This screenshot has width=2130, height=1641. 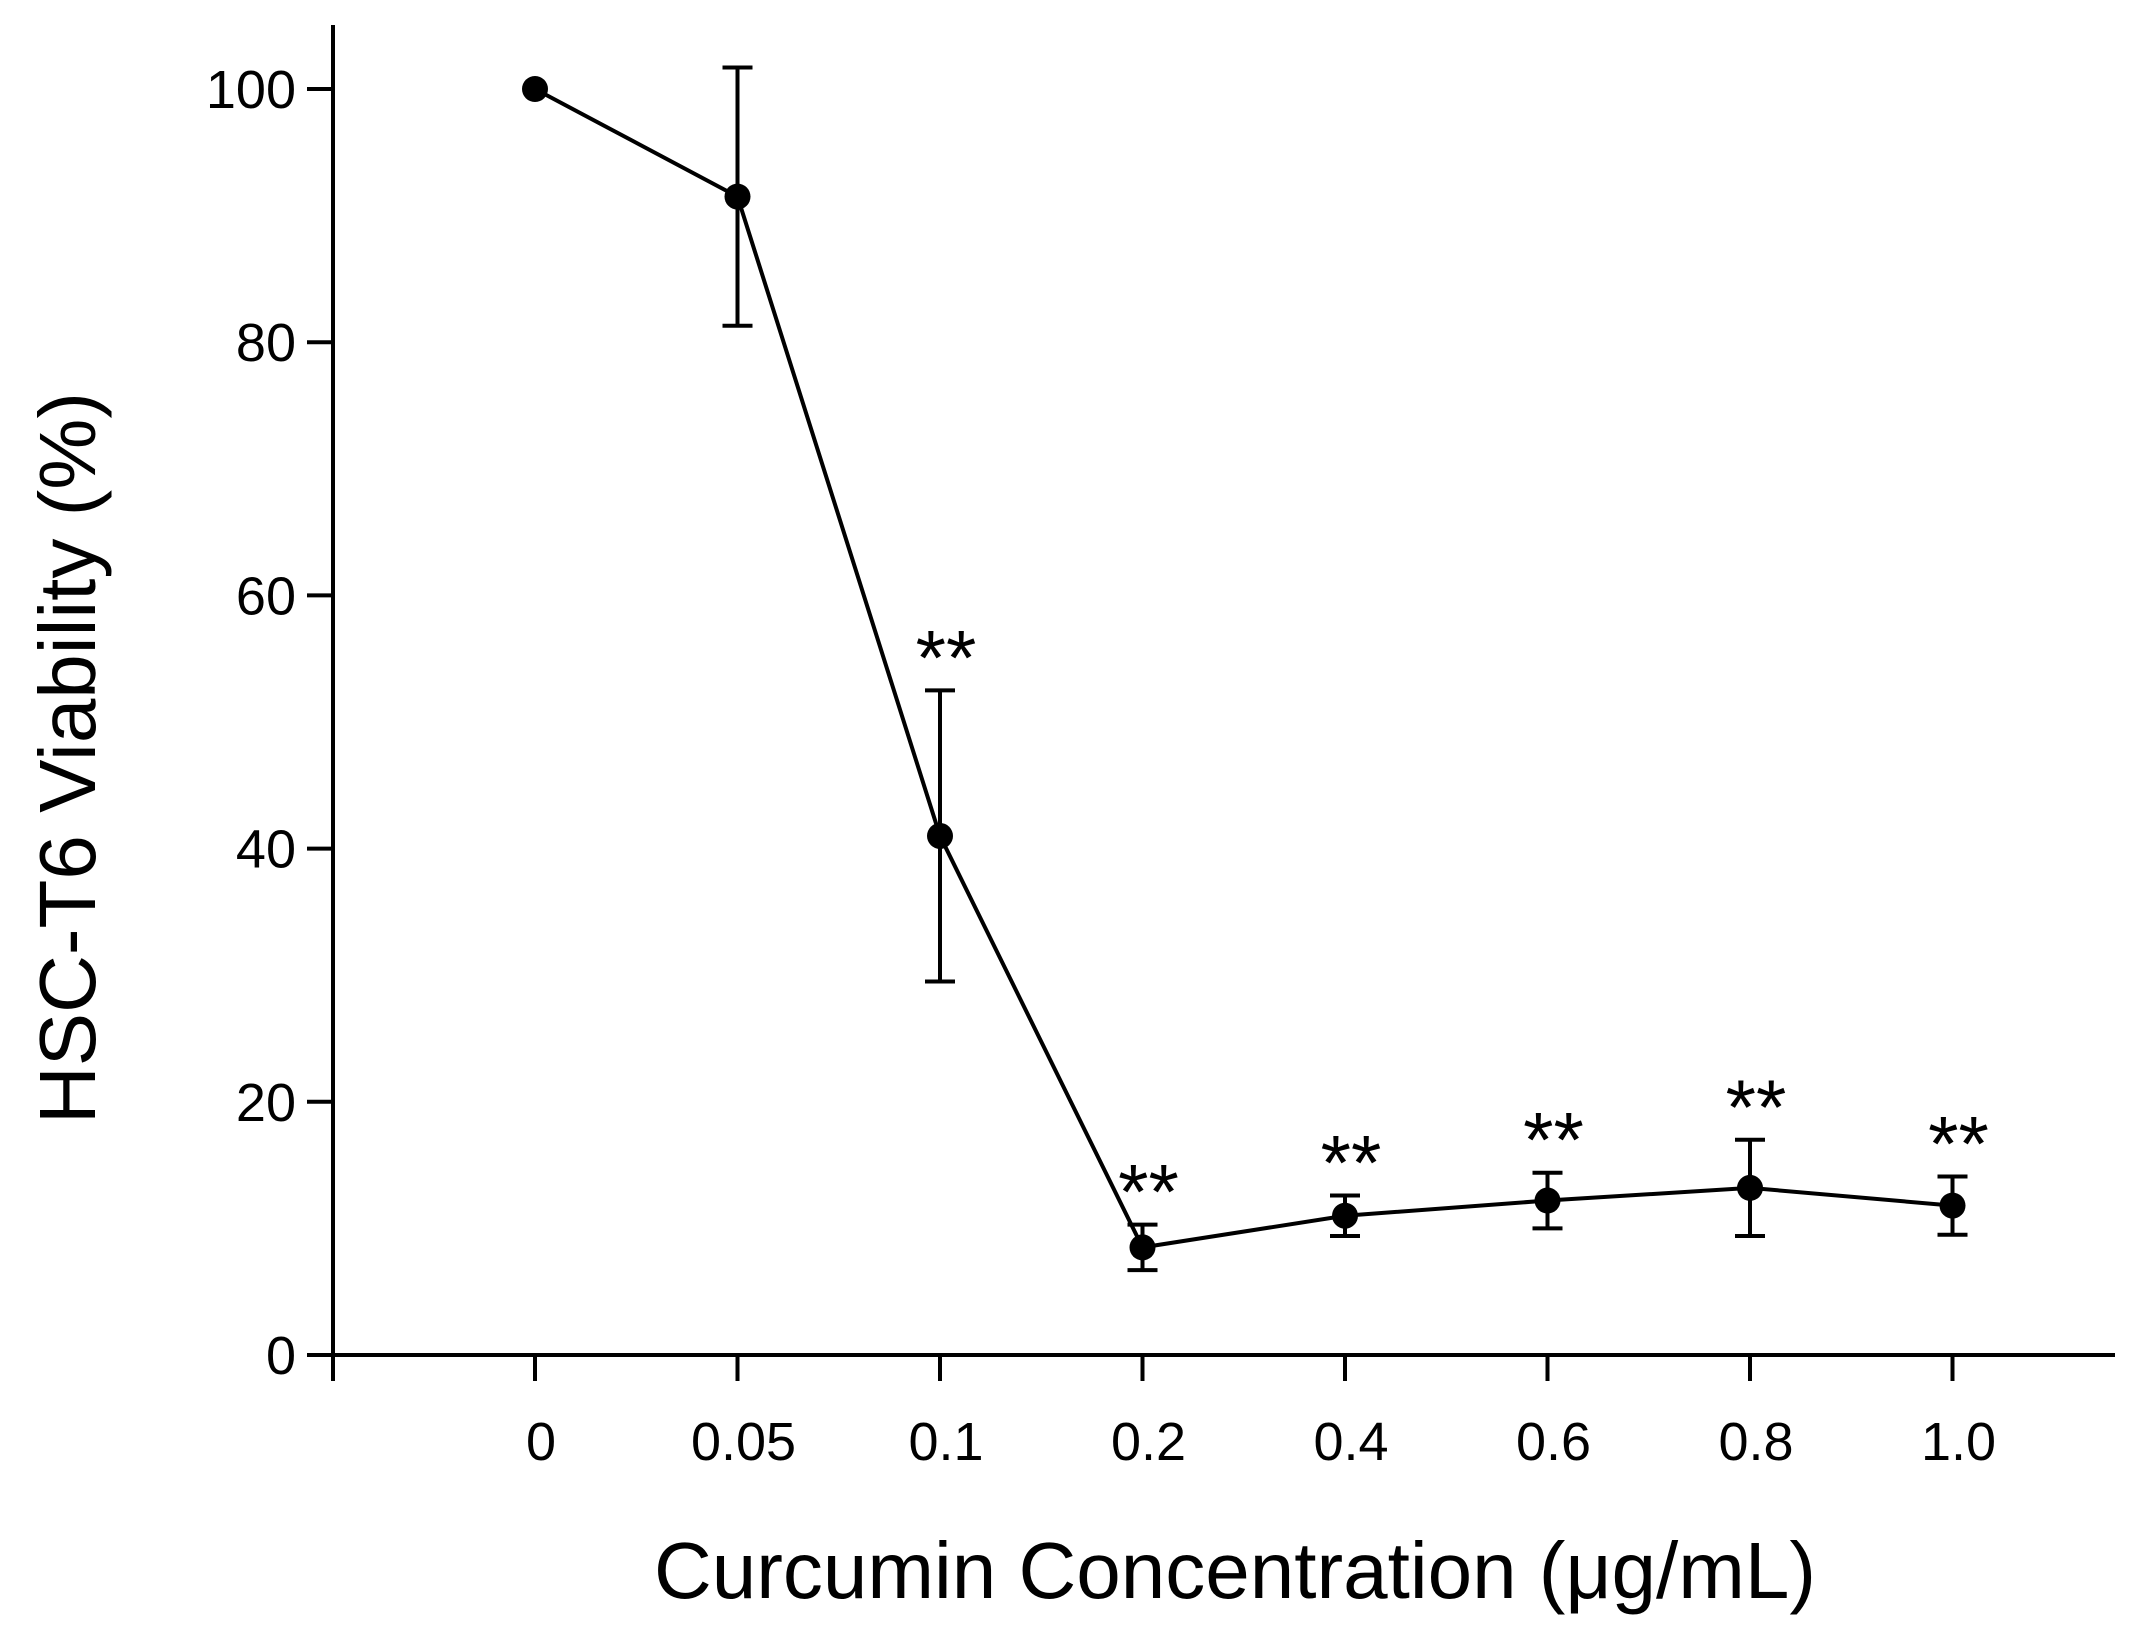 What do you see at coordinates (266, 850) in the screenshot?
I see `y-tick-label: 40` at bounding box center [266, 850].